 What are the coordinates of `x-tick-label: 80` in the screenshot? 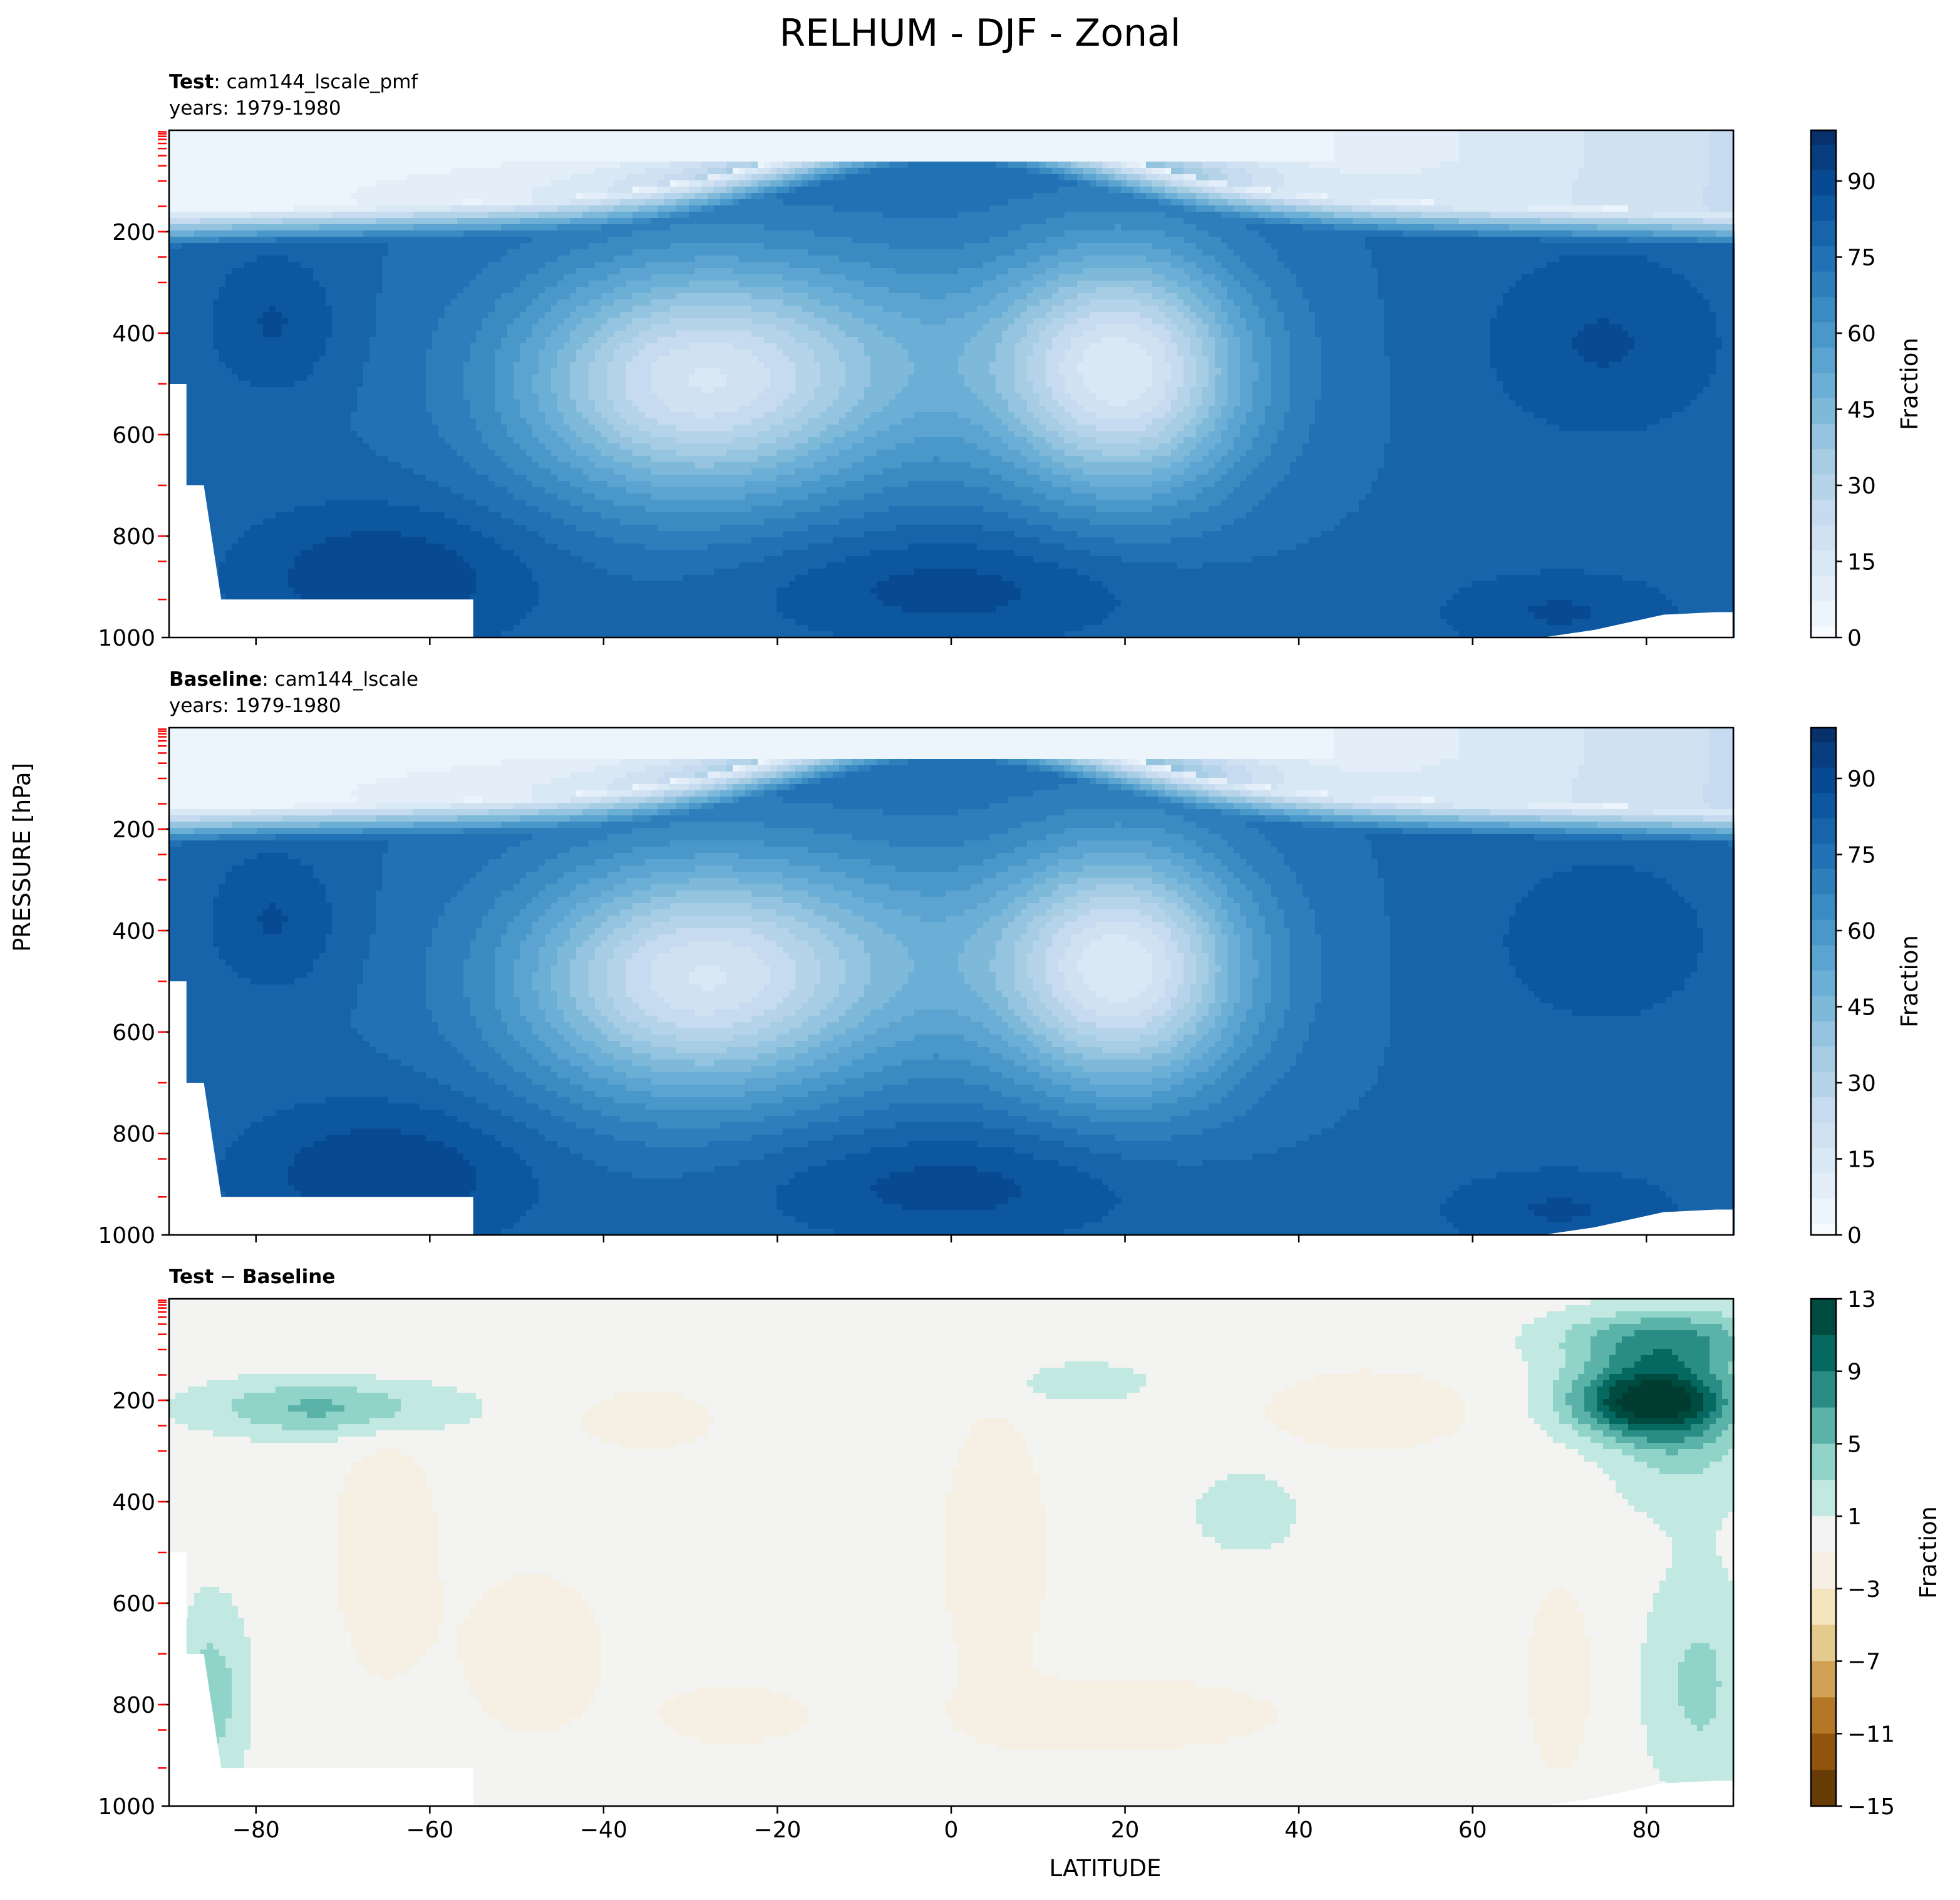 It's located at (1646, 1830).